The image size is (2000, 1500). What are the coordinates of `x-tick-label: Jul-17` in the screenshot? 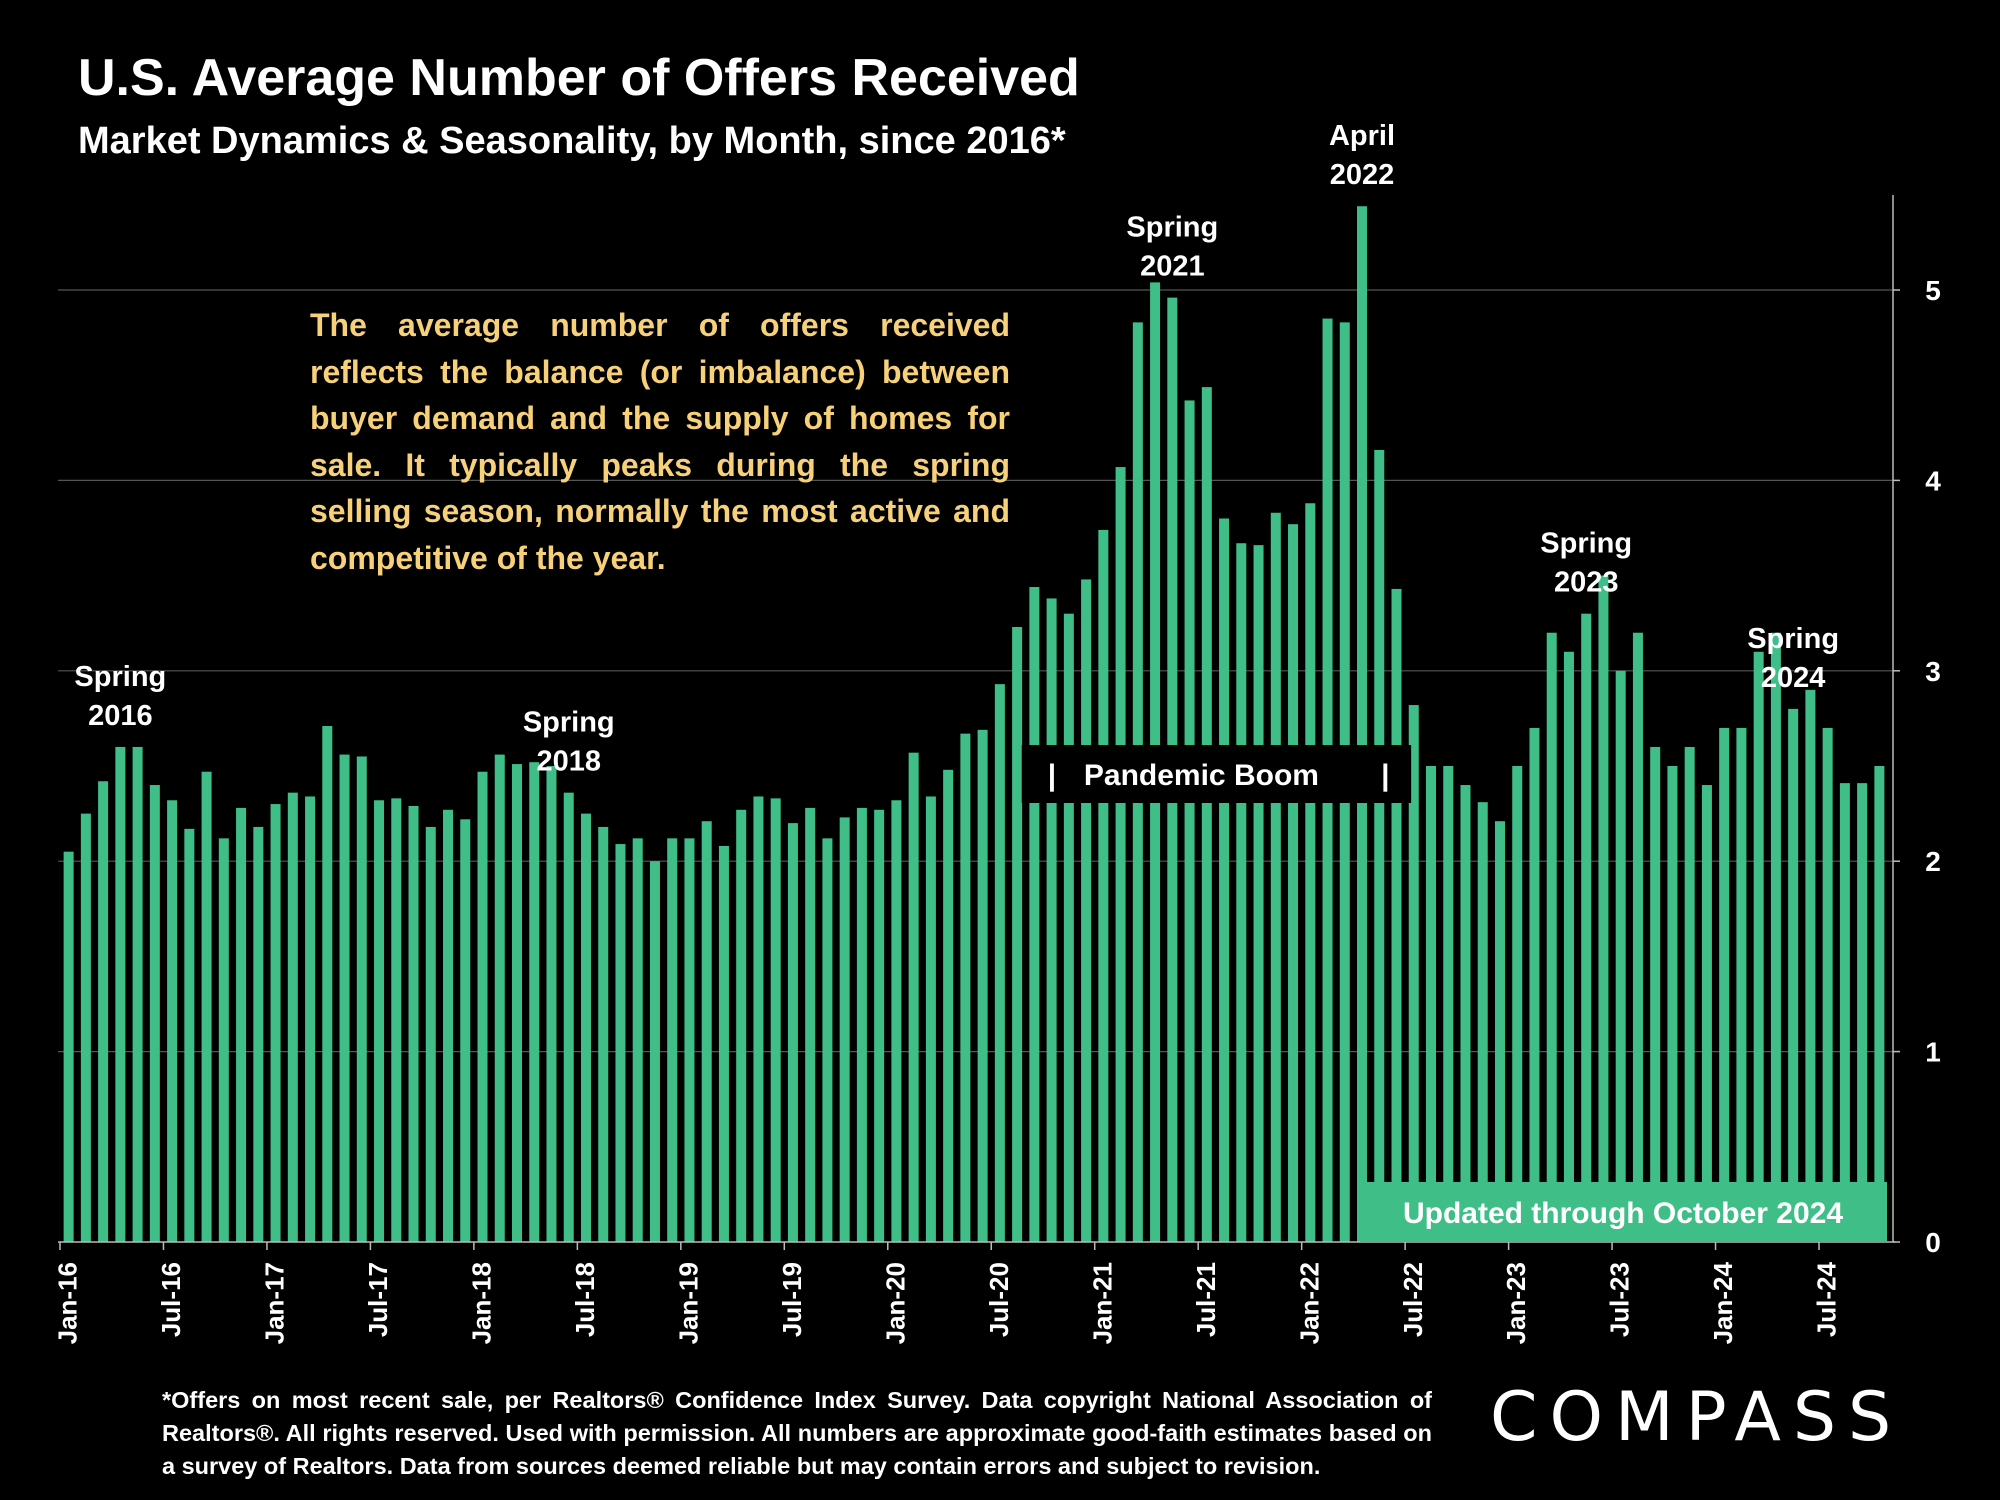 It's located at (378, 1299).